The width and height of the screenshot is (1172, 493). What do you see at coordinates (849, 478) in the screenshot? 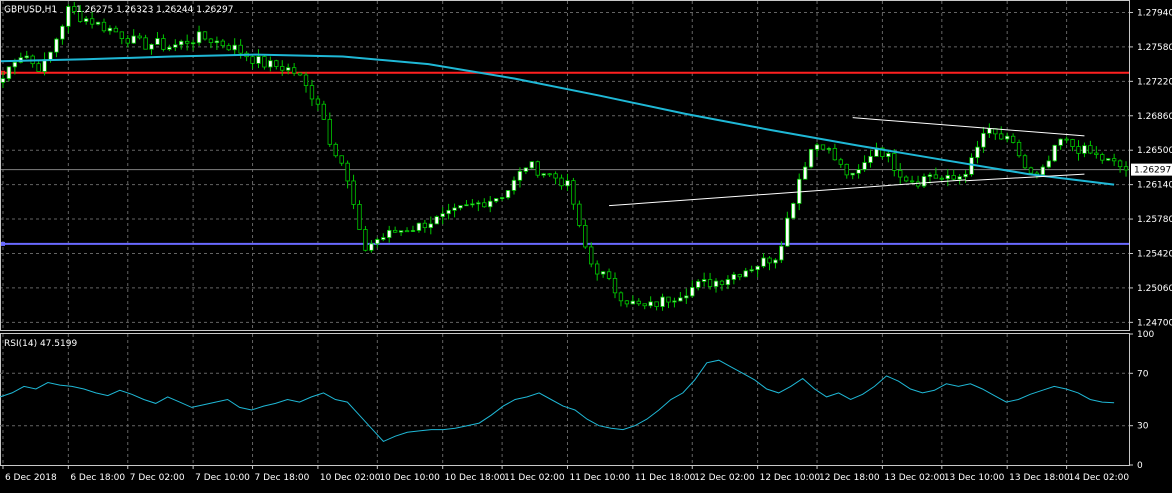
I see `time-tick-label: 12 Dec 18:00` at bounding box center [849, 478].